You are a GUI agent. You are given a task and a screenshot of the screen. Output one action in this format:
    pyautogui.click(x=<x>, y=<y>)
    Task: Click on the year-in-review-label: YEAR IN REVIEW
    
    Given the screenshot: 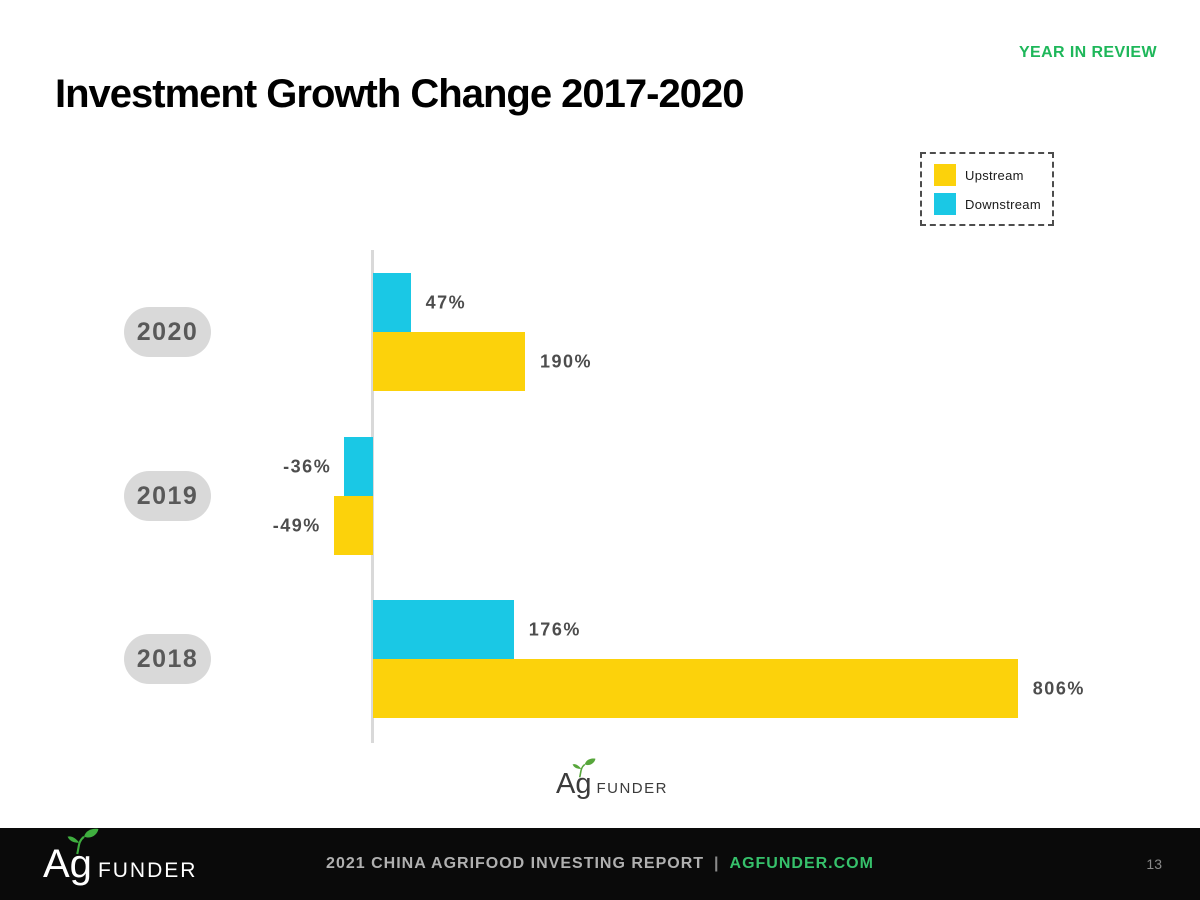 What is the action you would take?
    pyautogui.click(x=1087, y=52)
    